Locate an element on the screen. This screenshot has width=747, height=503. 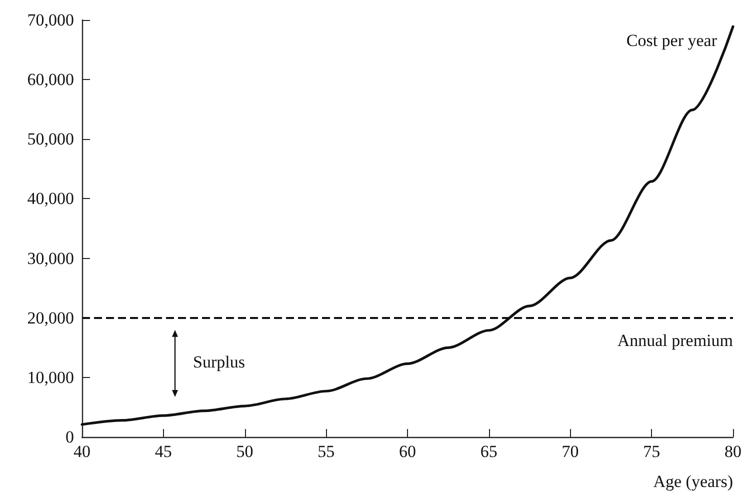
x-tick-label: 75 is located at coordinates (651, 451).